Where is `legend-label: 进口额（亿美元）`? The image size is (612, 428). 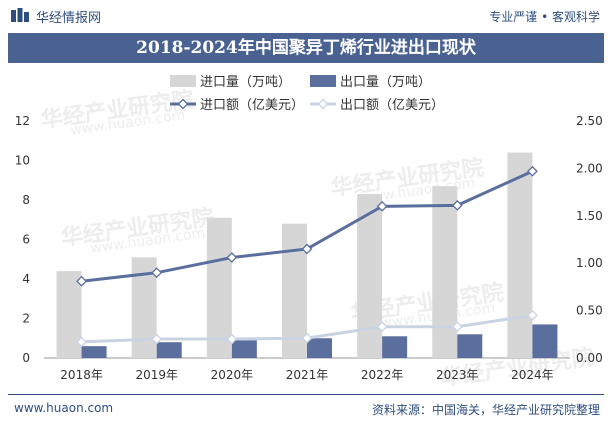
legend-label: 进口额（亿美元） is located at coordinates (252, 105).